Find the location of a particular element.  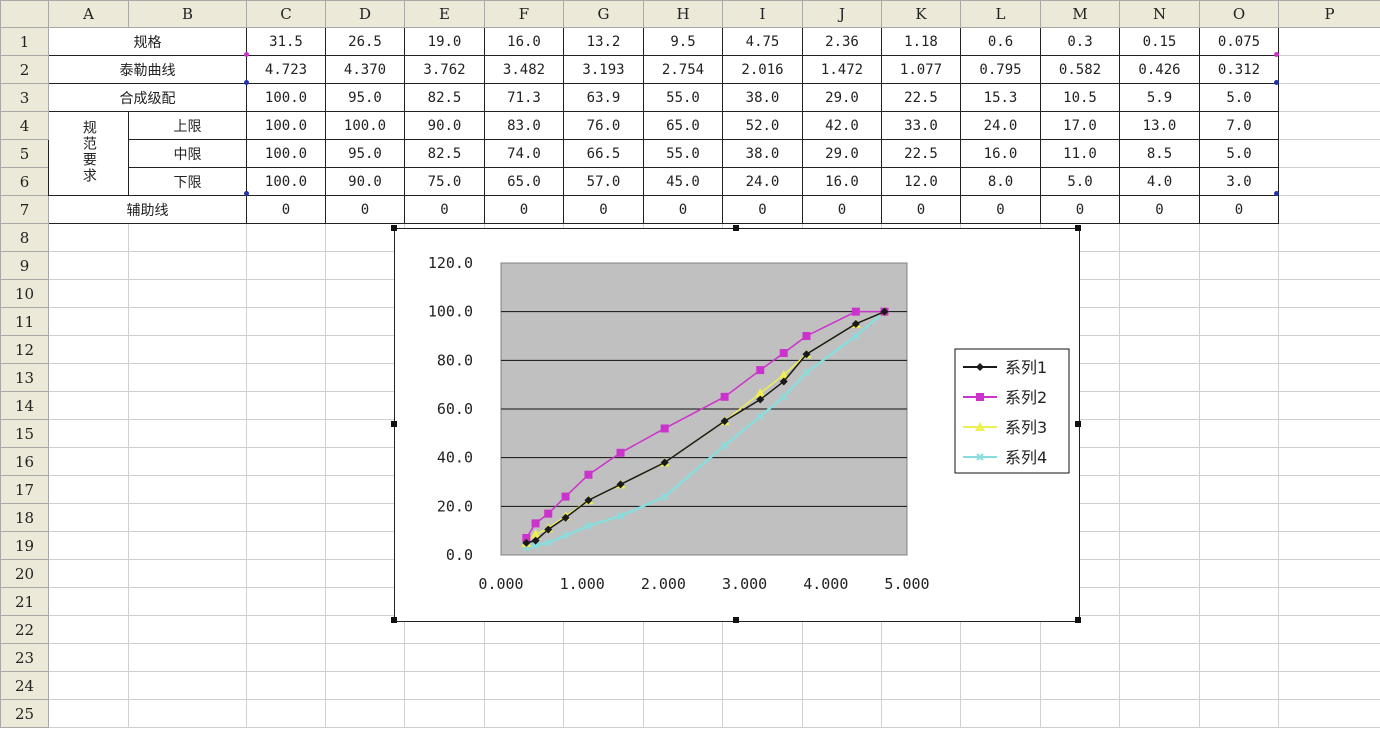

column-header: O is located at coordinates (1239, 14).